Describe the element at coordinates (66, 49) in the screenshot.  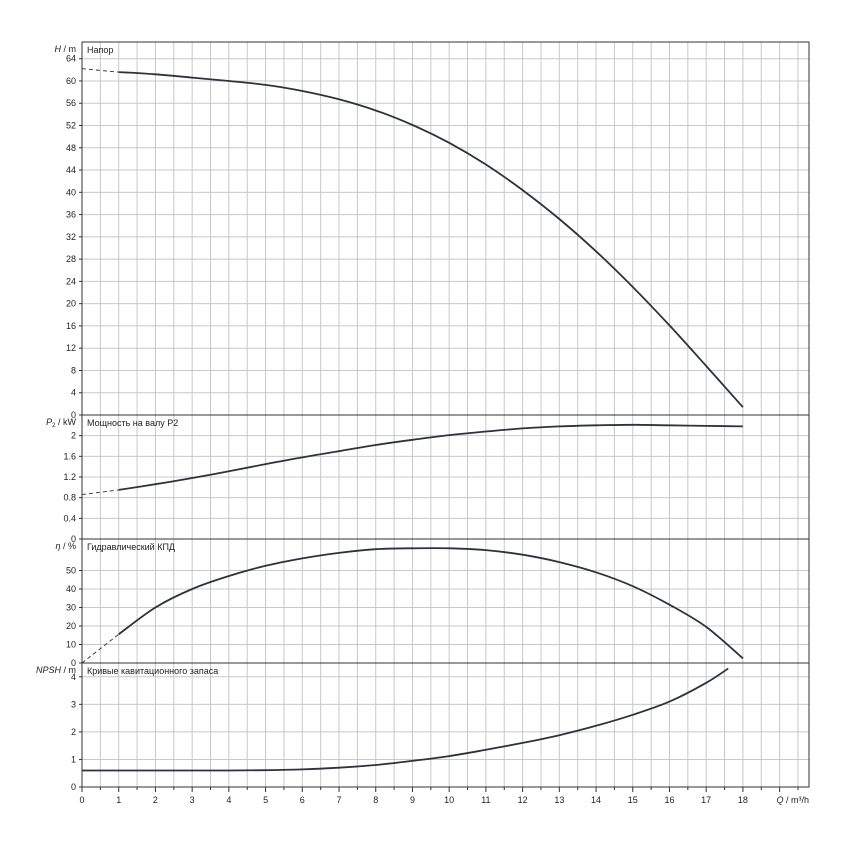
I see `y-axis-label: H / m` at that location.